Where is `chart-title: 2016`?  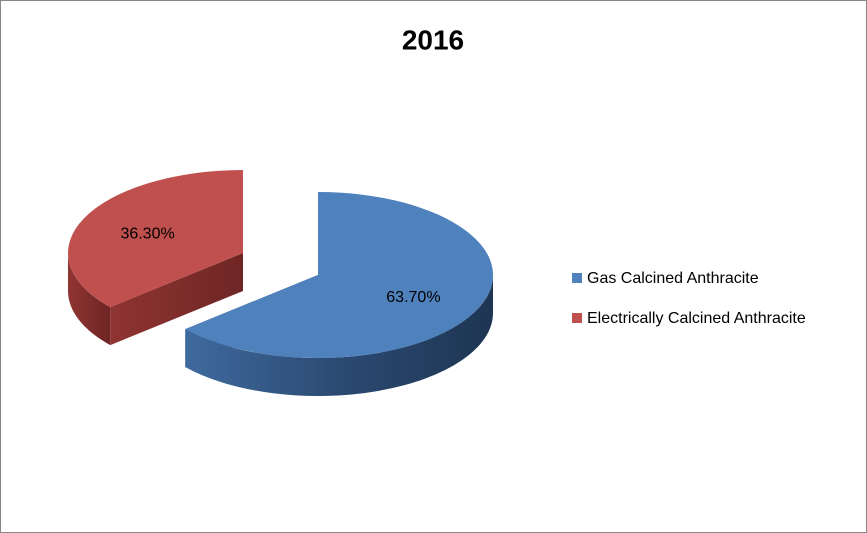
chart-title: 2016 is located at coordinates (433, 39).